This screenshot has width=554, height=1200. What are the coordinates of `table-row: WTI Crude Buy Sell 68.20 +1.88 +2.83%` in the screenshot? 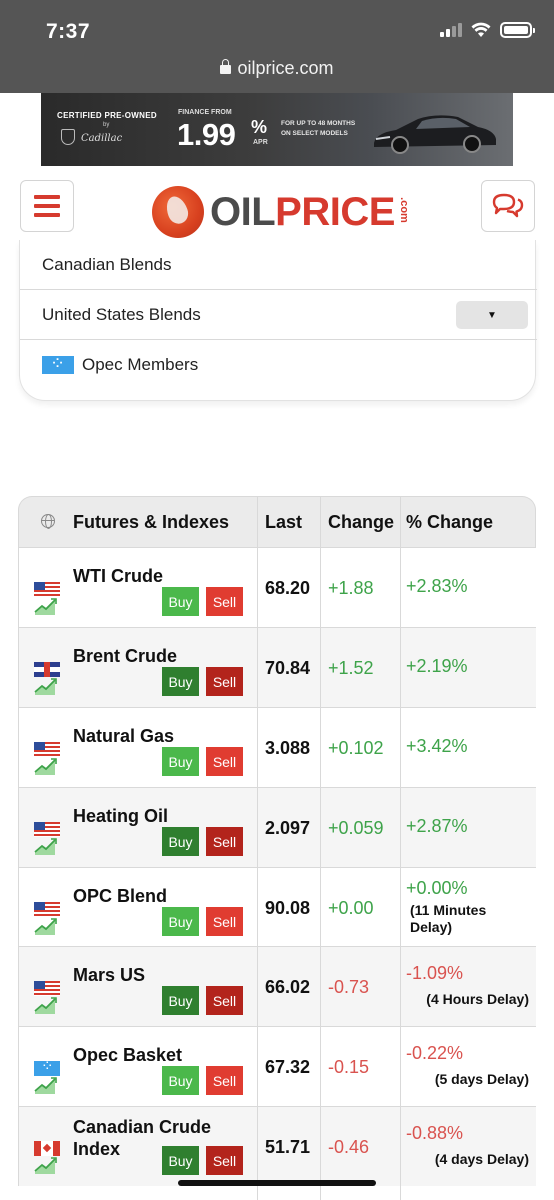 It's located at (277, 587).